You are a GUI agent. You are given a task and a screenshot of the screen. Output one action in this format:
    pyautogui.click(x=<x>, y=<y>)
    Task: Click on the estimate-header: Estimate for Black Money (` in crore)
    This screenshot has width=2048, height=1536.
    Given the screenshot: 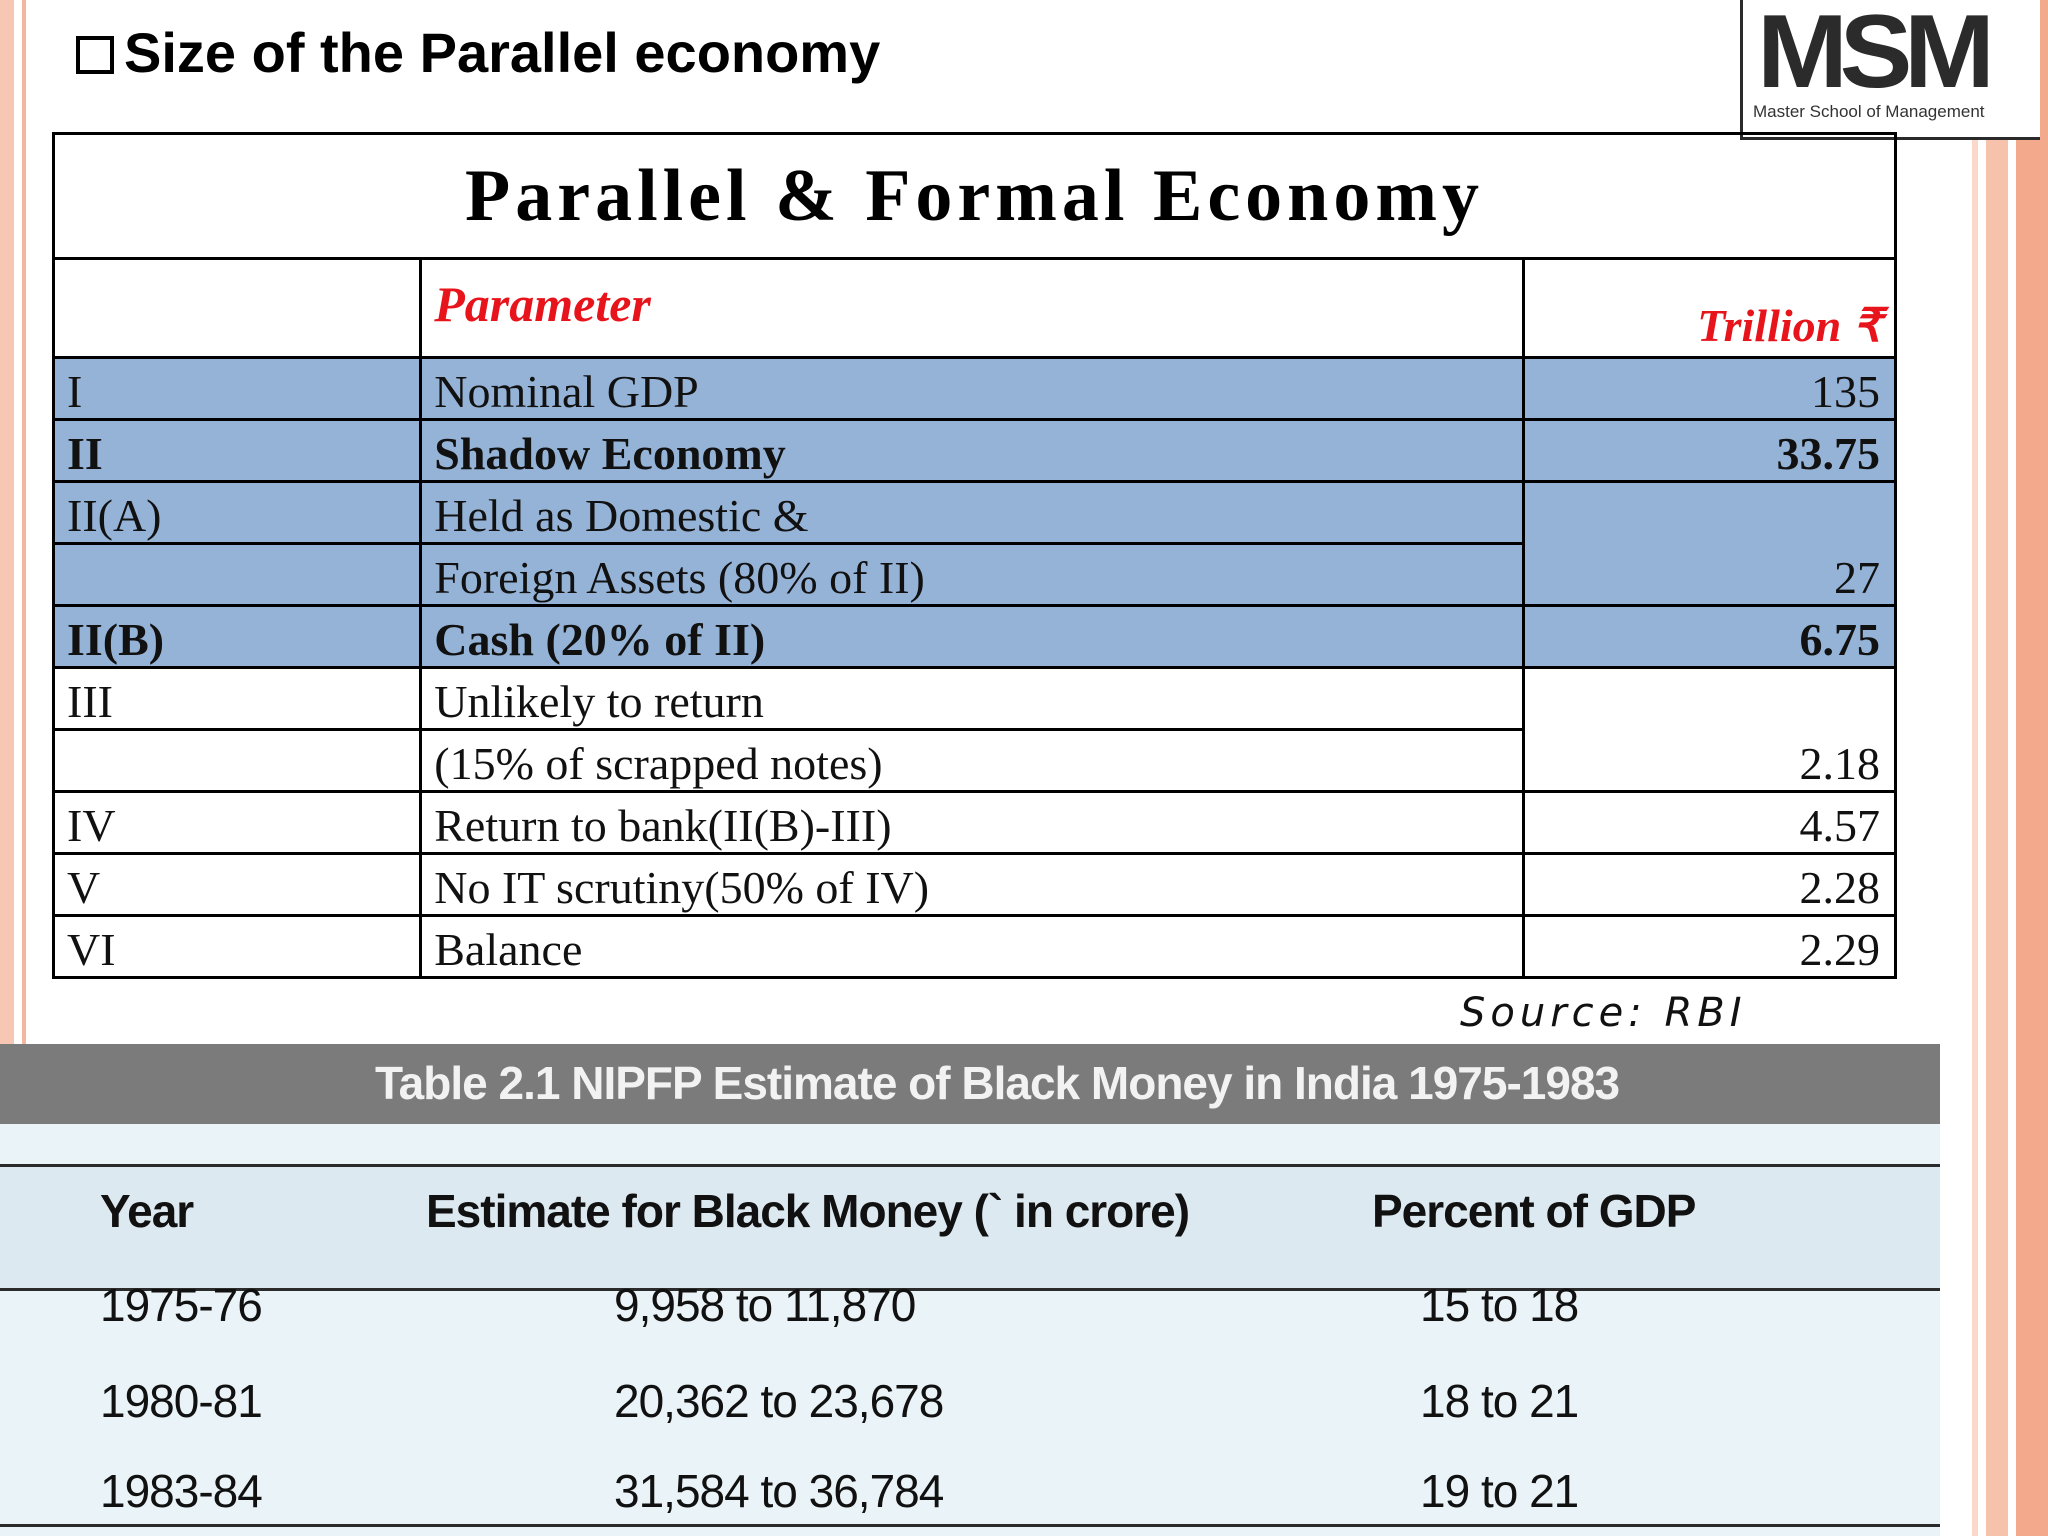 What is the action you would take?
    pyautogui.click(x=808, y=1211)
    